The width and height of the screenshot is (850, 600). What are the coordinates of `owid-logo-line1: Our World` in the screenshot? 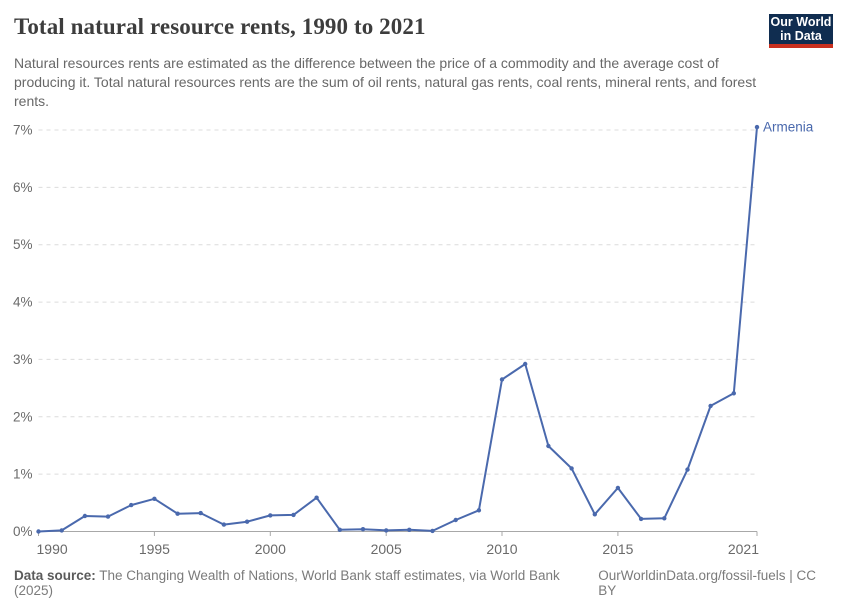 It's located at (801, 22).